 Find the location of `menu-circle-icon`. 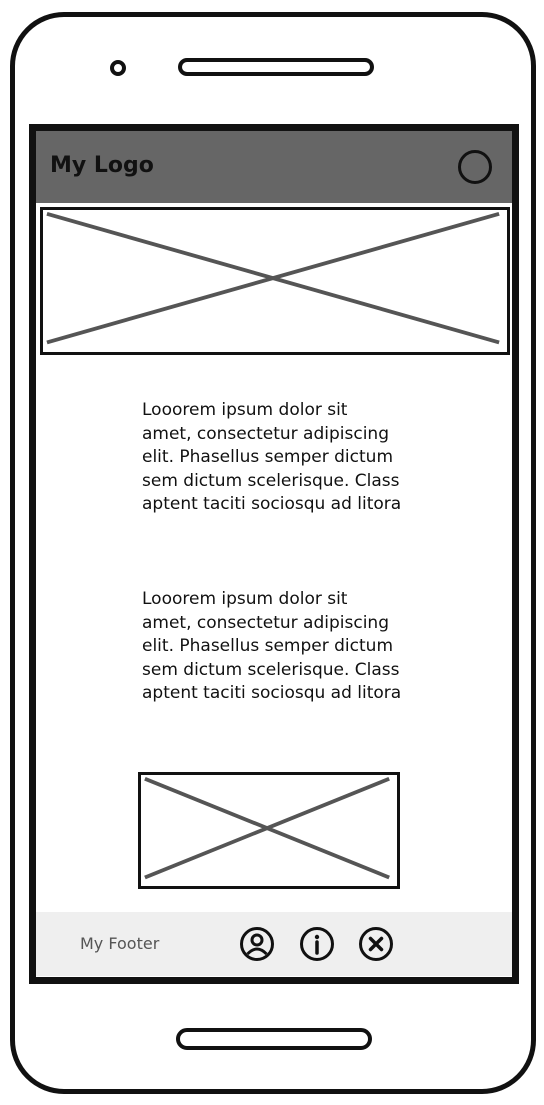

menu-circle-icon is located at coordinates (475, 167).